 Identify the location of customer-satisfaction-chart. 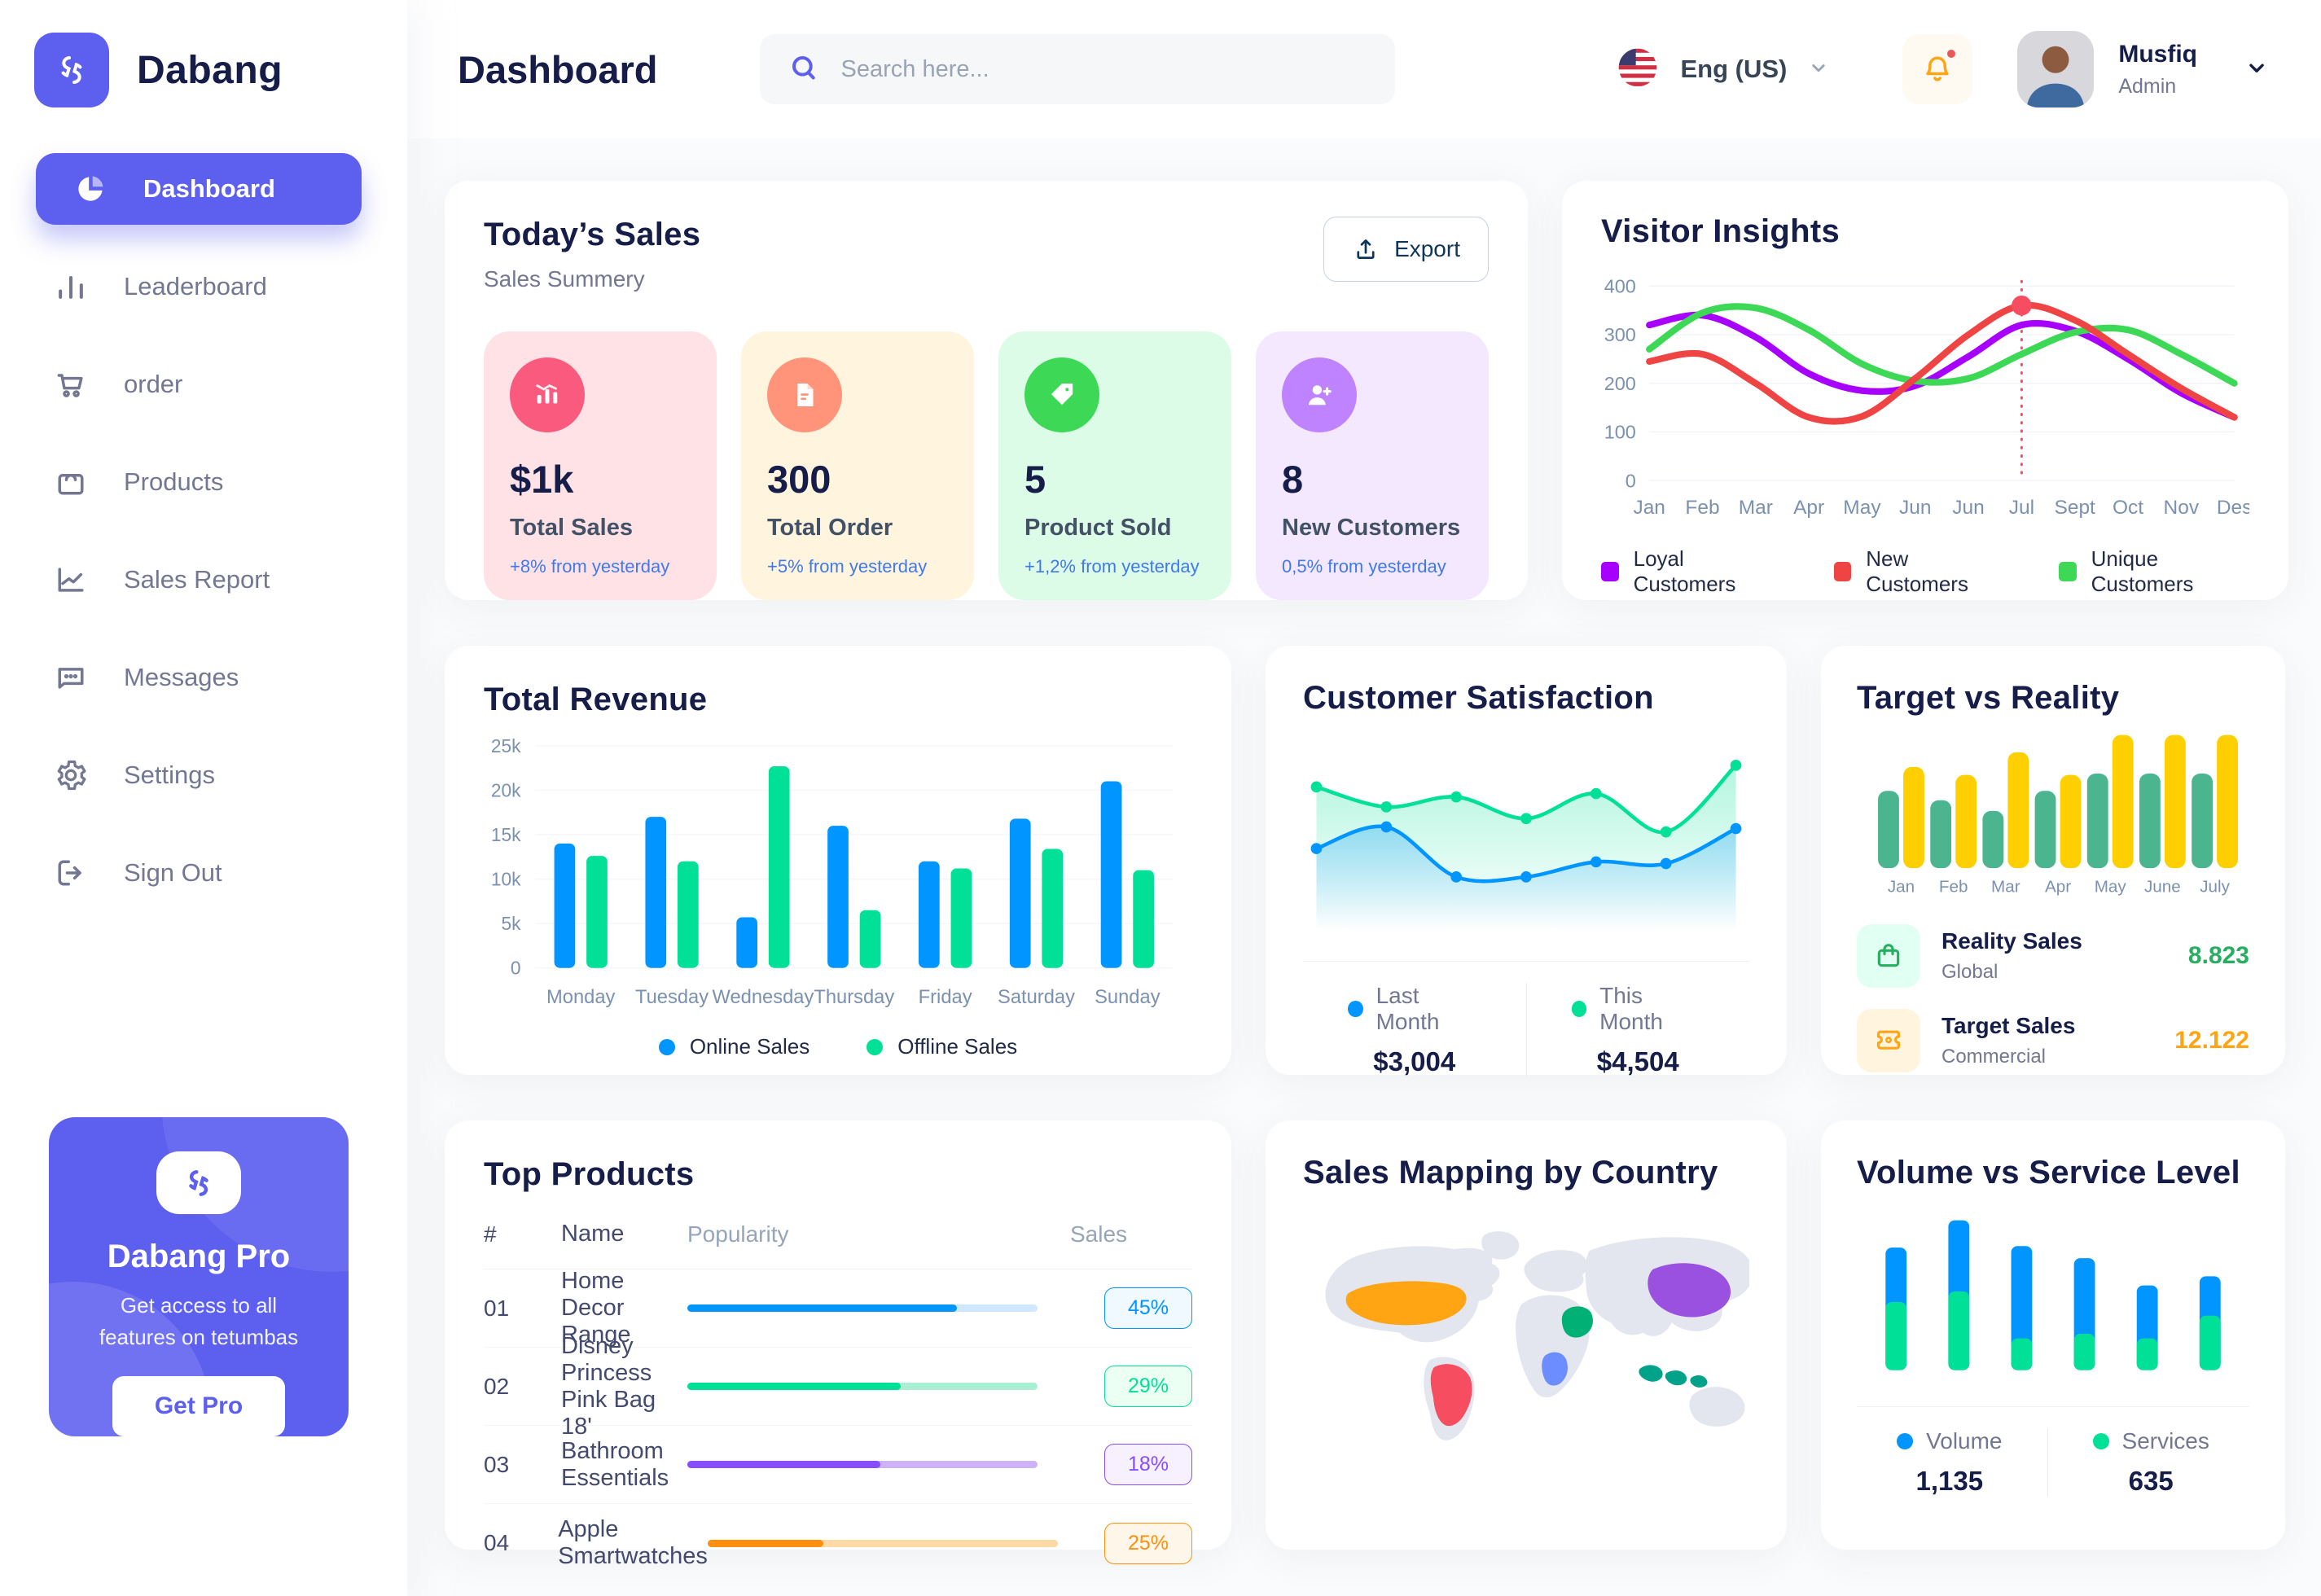
(1526, 845).